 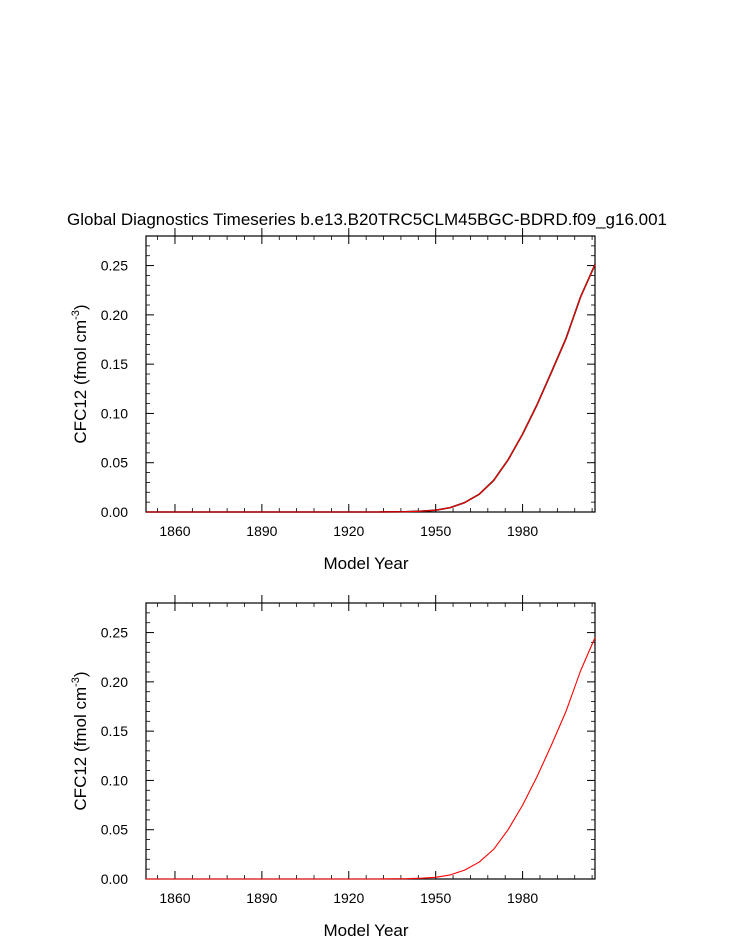 I want to click on top-y-axis-label-superscript: -3, so click(x=76, y=315).